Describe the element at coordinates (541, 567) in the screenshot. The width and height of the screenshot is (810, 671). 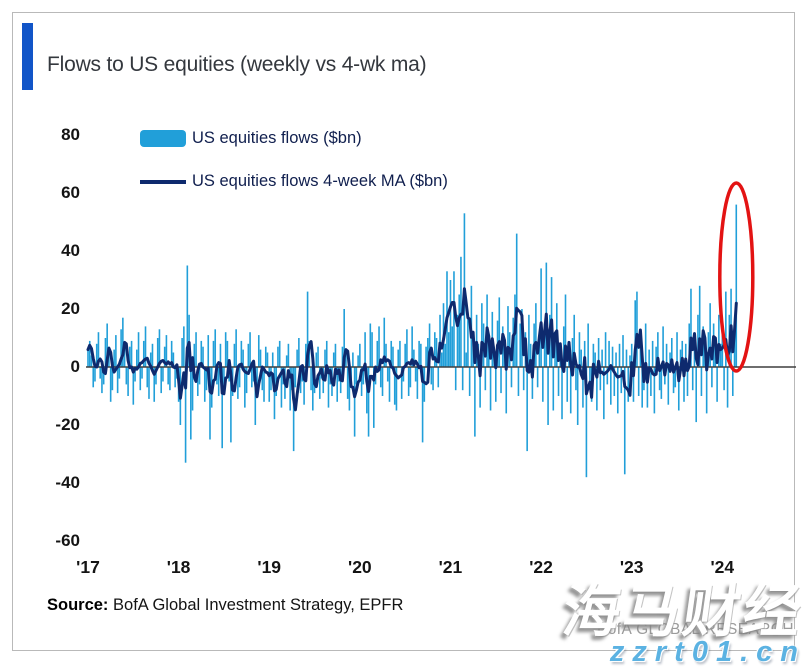
I see `x-tick-label: '22` at that location.